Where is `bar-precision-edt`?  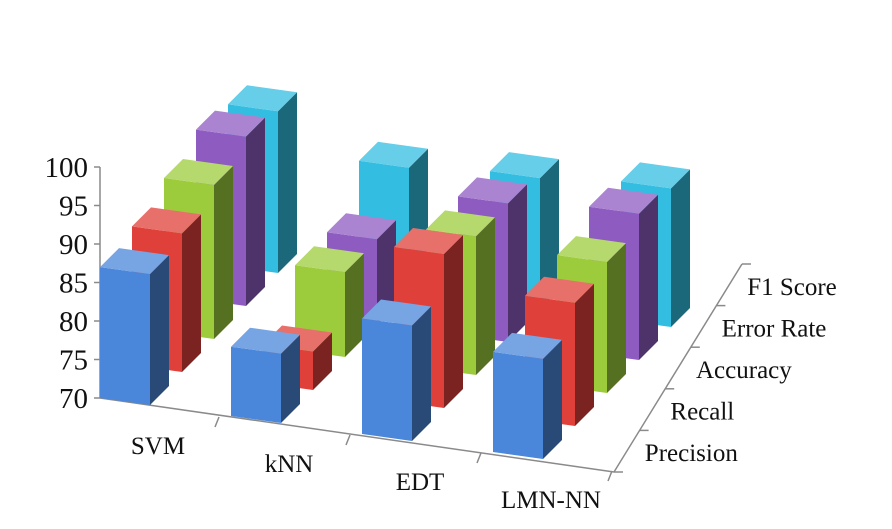
bar-precision-edt is located at coordinates (396, 370).